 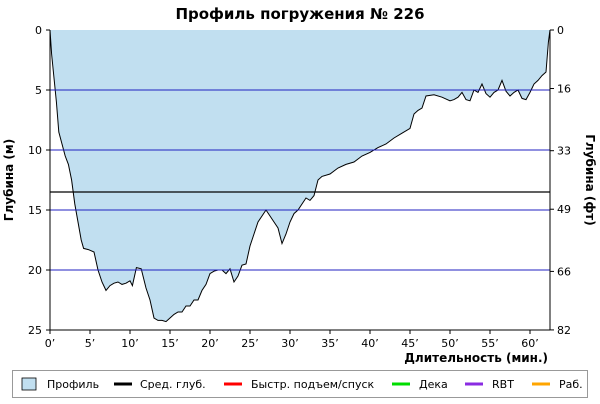 I want to click on y-axis-label-right: Глубина (фт), so click(x=590, y=179).